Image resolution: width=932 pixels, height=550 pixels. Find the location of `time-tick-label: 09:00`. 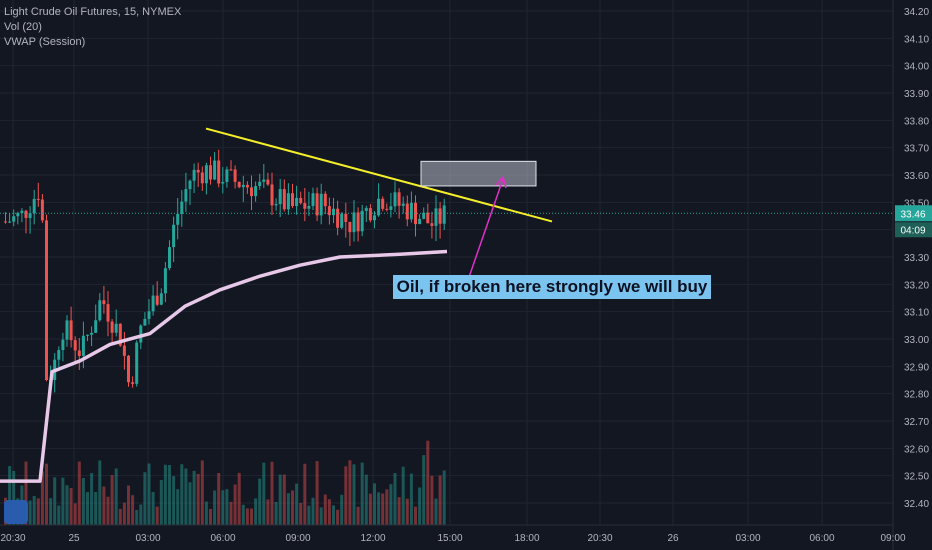

time-tick-label: 09:00 is located at coordinates (892, 538).